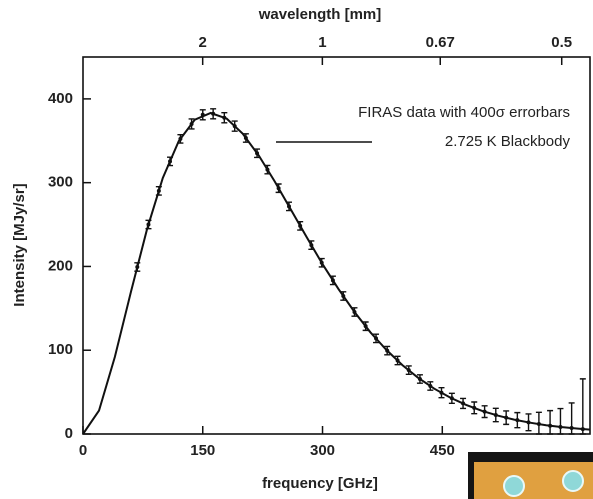  Describe the element at coordinates (203, 42) in the screenshot. I see `x2-tick-label: 2` at that location.